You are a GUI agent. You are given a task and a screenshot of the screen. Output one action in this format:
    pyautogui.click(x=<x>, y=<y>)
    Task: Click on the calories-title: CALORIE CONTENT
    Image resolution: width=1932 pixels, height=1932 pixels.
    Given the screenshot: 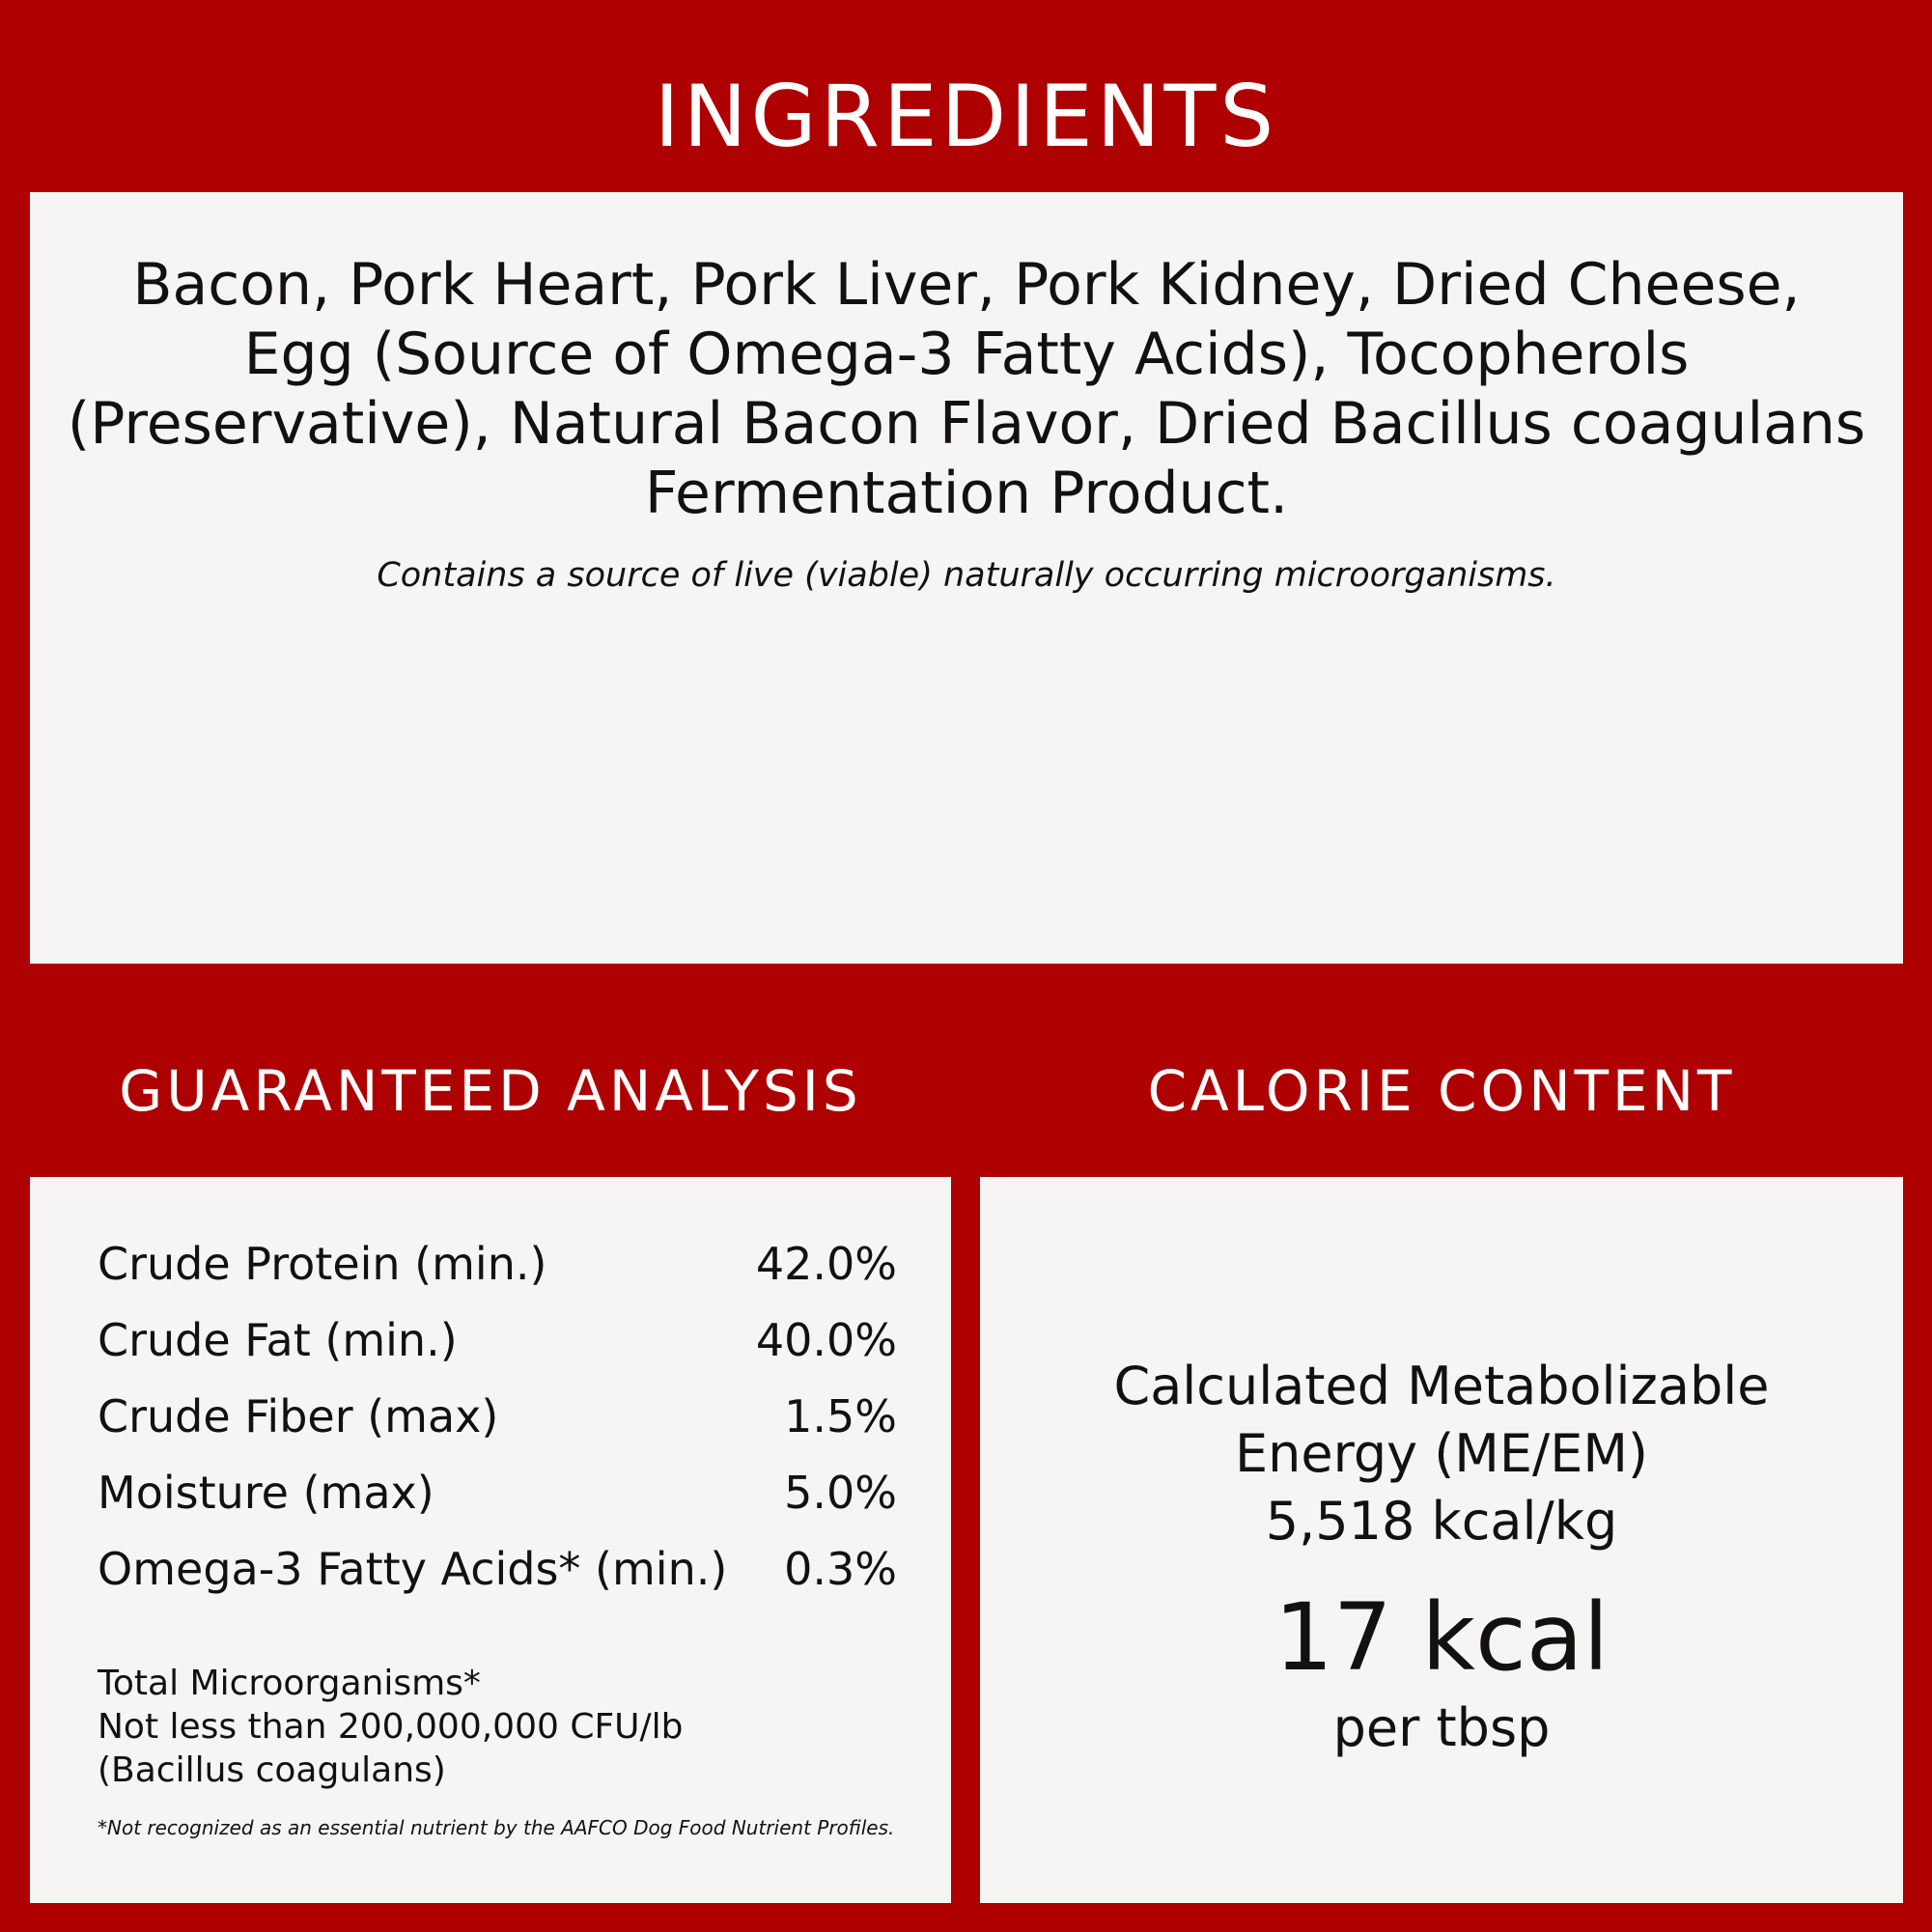 What is the action you would take?
    pyautogui.click(x=1441, y=1091)
    